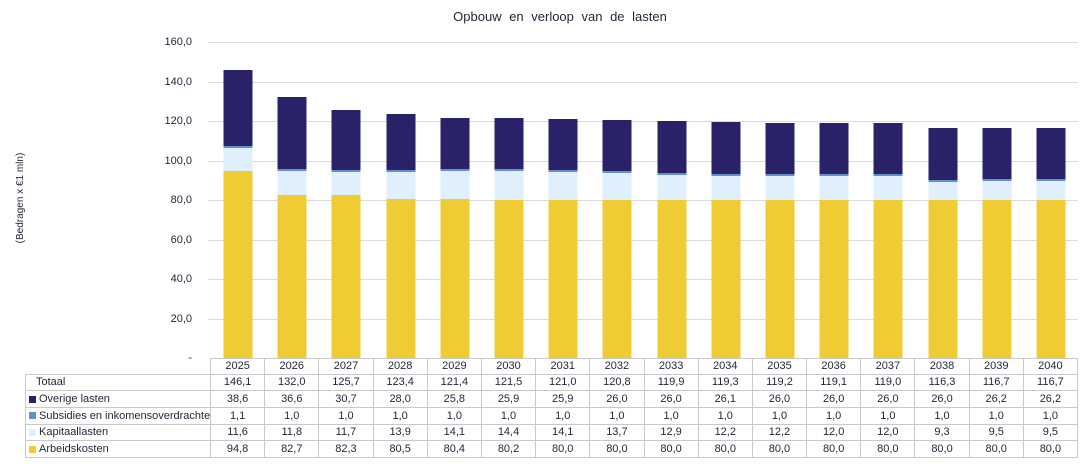 The height and width of the screenshot is (464, 1082). I want to click on year-header-cell: 2031, so click(563, 366).